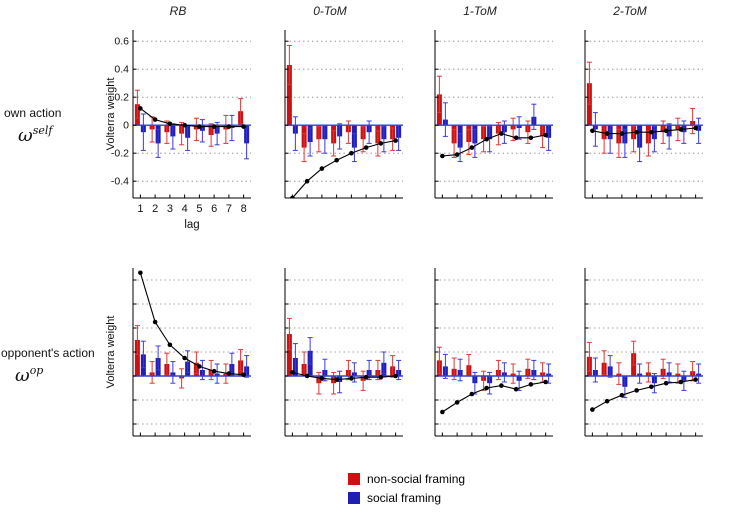 This screenshot has height=515, width=737. What do you see at coordinates (480, 367) in the screenshot?
I see `panel-opponent-1tom` at bounding box center [480, 367].